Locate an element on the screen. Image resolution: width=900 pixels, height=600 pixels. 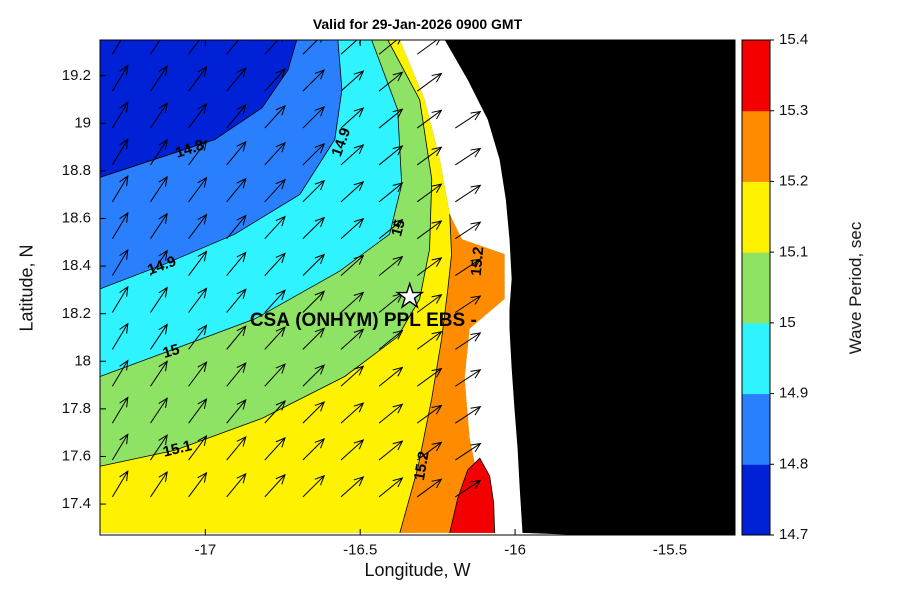
plot-title: Valid for 29-Jan-2026 0900 GMT is located at coordinates (417, 24).